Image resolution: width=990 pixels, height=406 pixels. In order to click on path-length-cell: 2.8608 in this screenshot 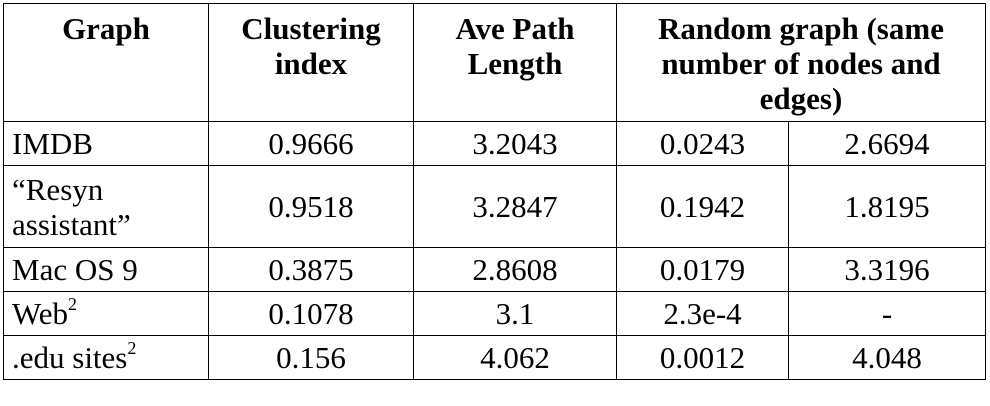, I will do `click(515, 269)`.